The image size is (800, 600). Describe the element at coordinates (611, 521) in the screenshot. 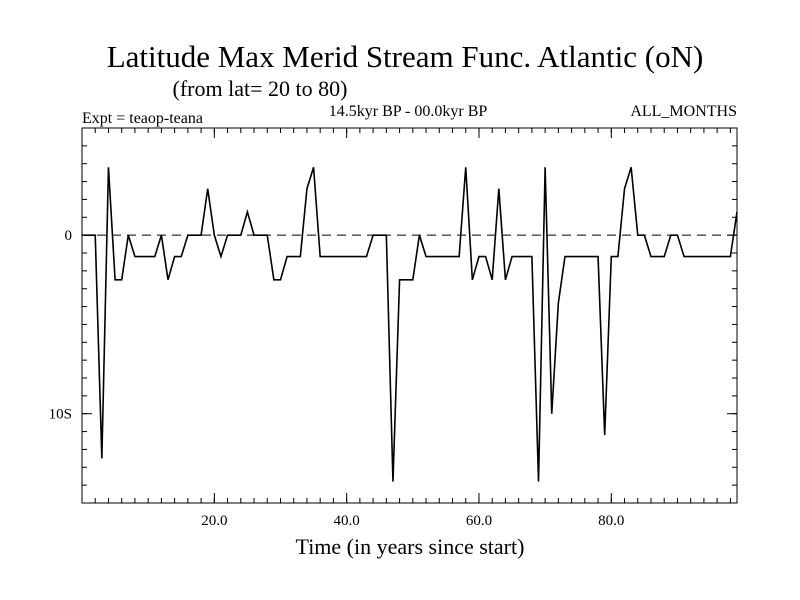

I see `x-tick-label: 80.0` at that location.